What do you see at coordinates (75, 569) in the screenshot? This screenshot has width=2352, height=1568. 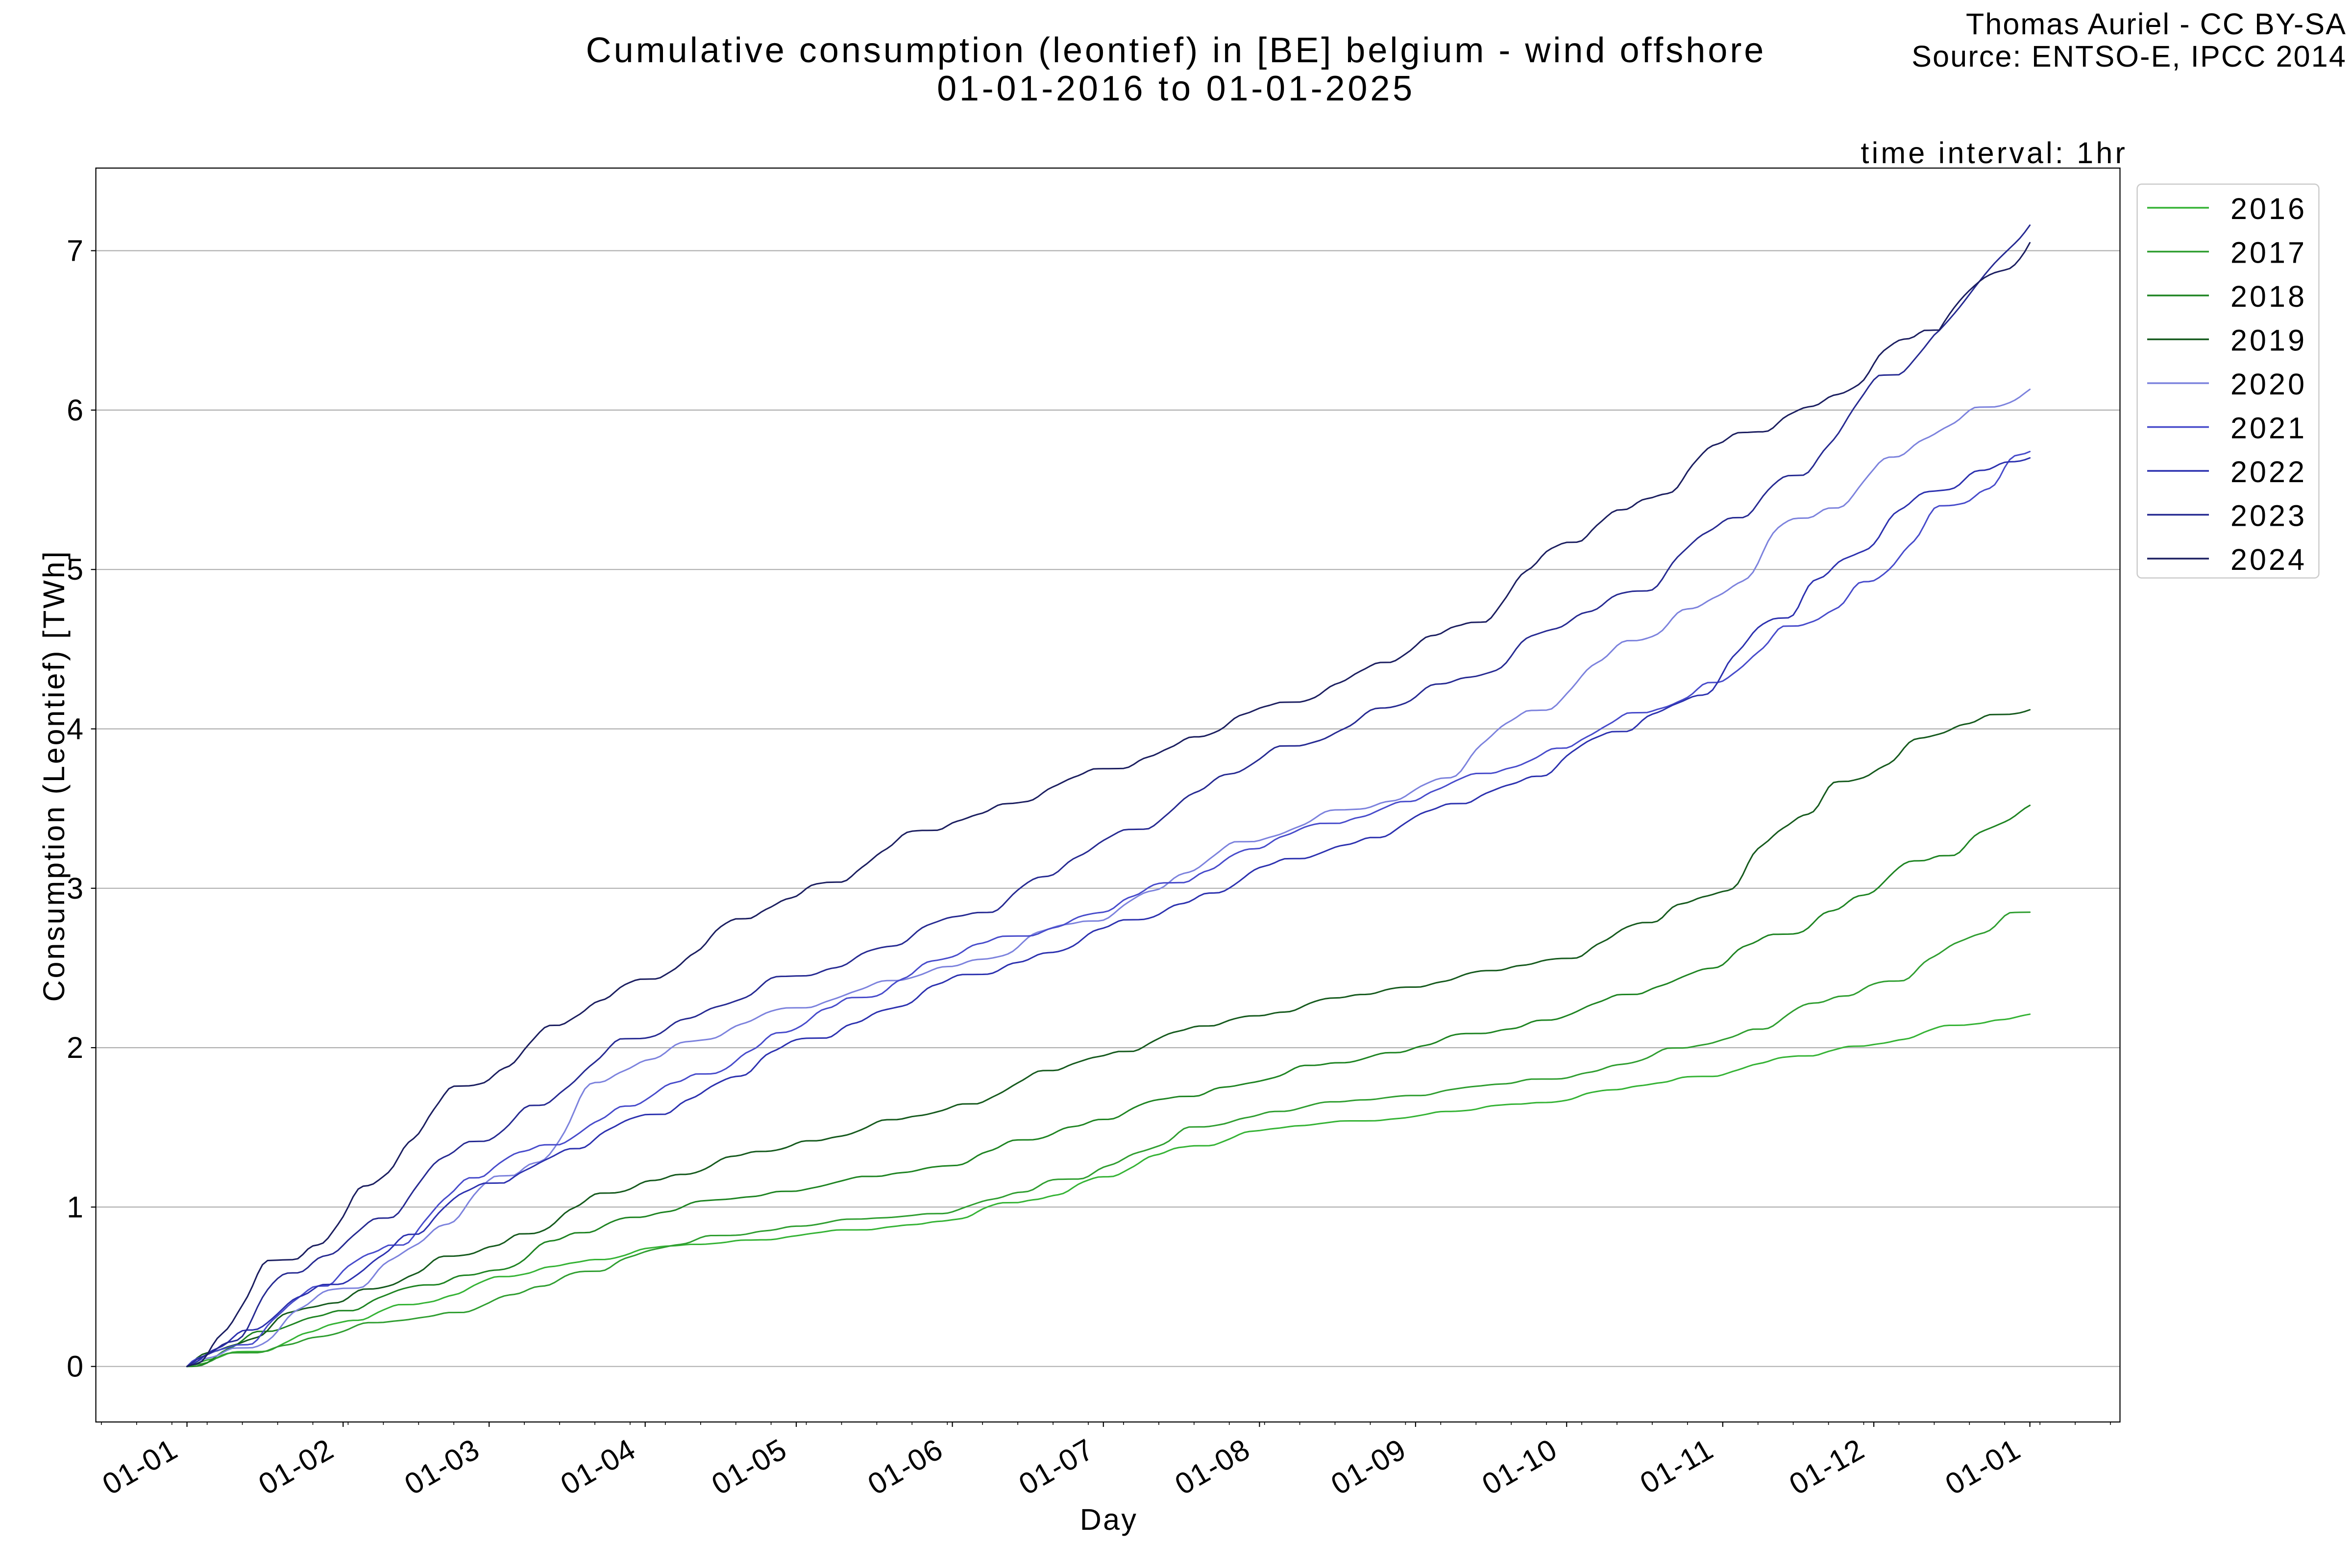 I see `svg-text: 5` at bounding box center [75, 569].